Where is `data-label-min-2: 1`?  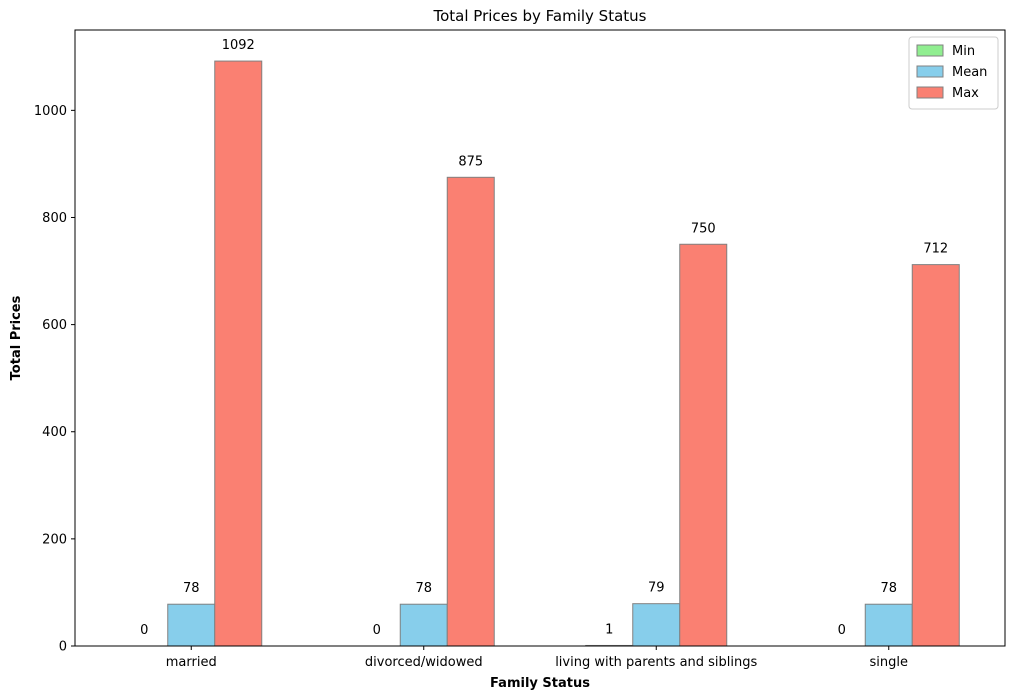
data-label-min-2: 1 is located at coordinates (609, 629).